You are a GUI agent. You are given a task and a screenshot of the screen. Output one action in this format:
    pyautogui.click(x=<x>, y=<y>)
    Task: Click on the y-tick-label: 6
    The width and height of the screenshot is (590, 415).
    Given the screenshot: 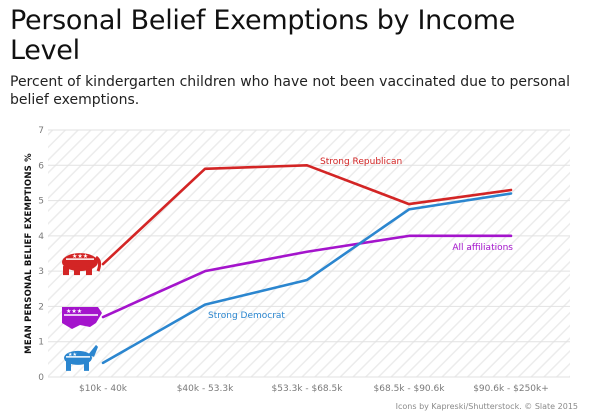 What is the action you would take?
    pyautogui.click(x=41, y=166)
    